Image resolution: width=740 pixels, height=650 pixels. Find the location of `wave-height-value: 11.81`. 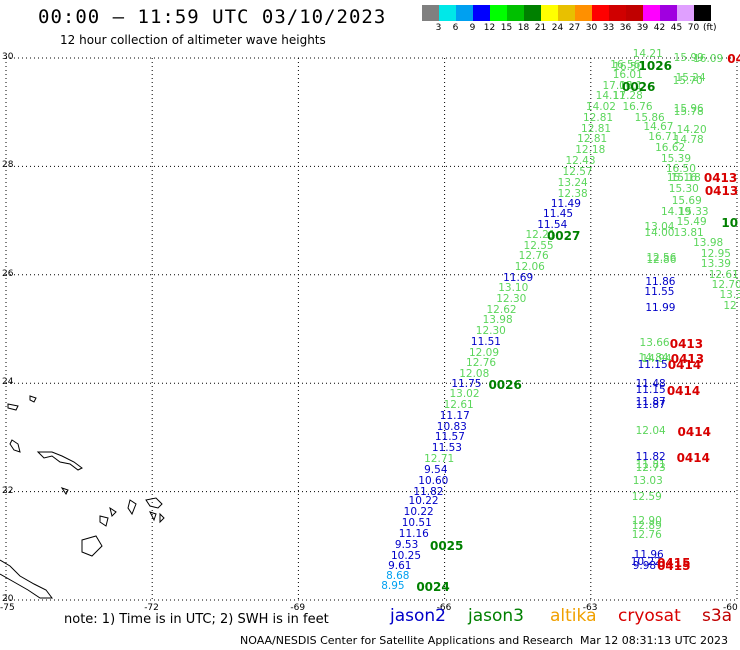

wave-height-value: 11.81 is located at coordinates (650, 464).